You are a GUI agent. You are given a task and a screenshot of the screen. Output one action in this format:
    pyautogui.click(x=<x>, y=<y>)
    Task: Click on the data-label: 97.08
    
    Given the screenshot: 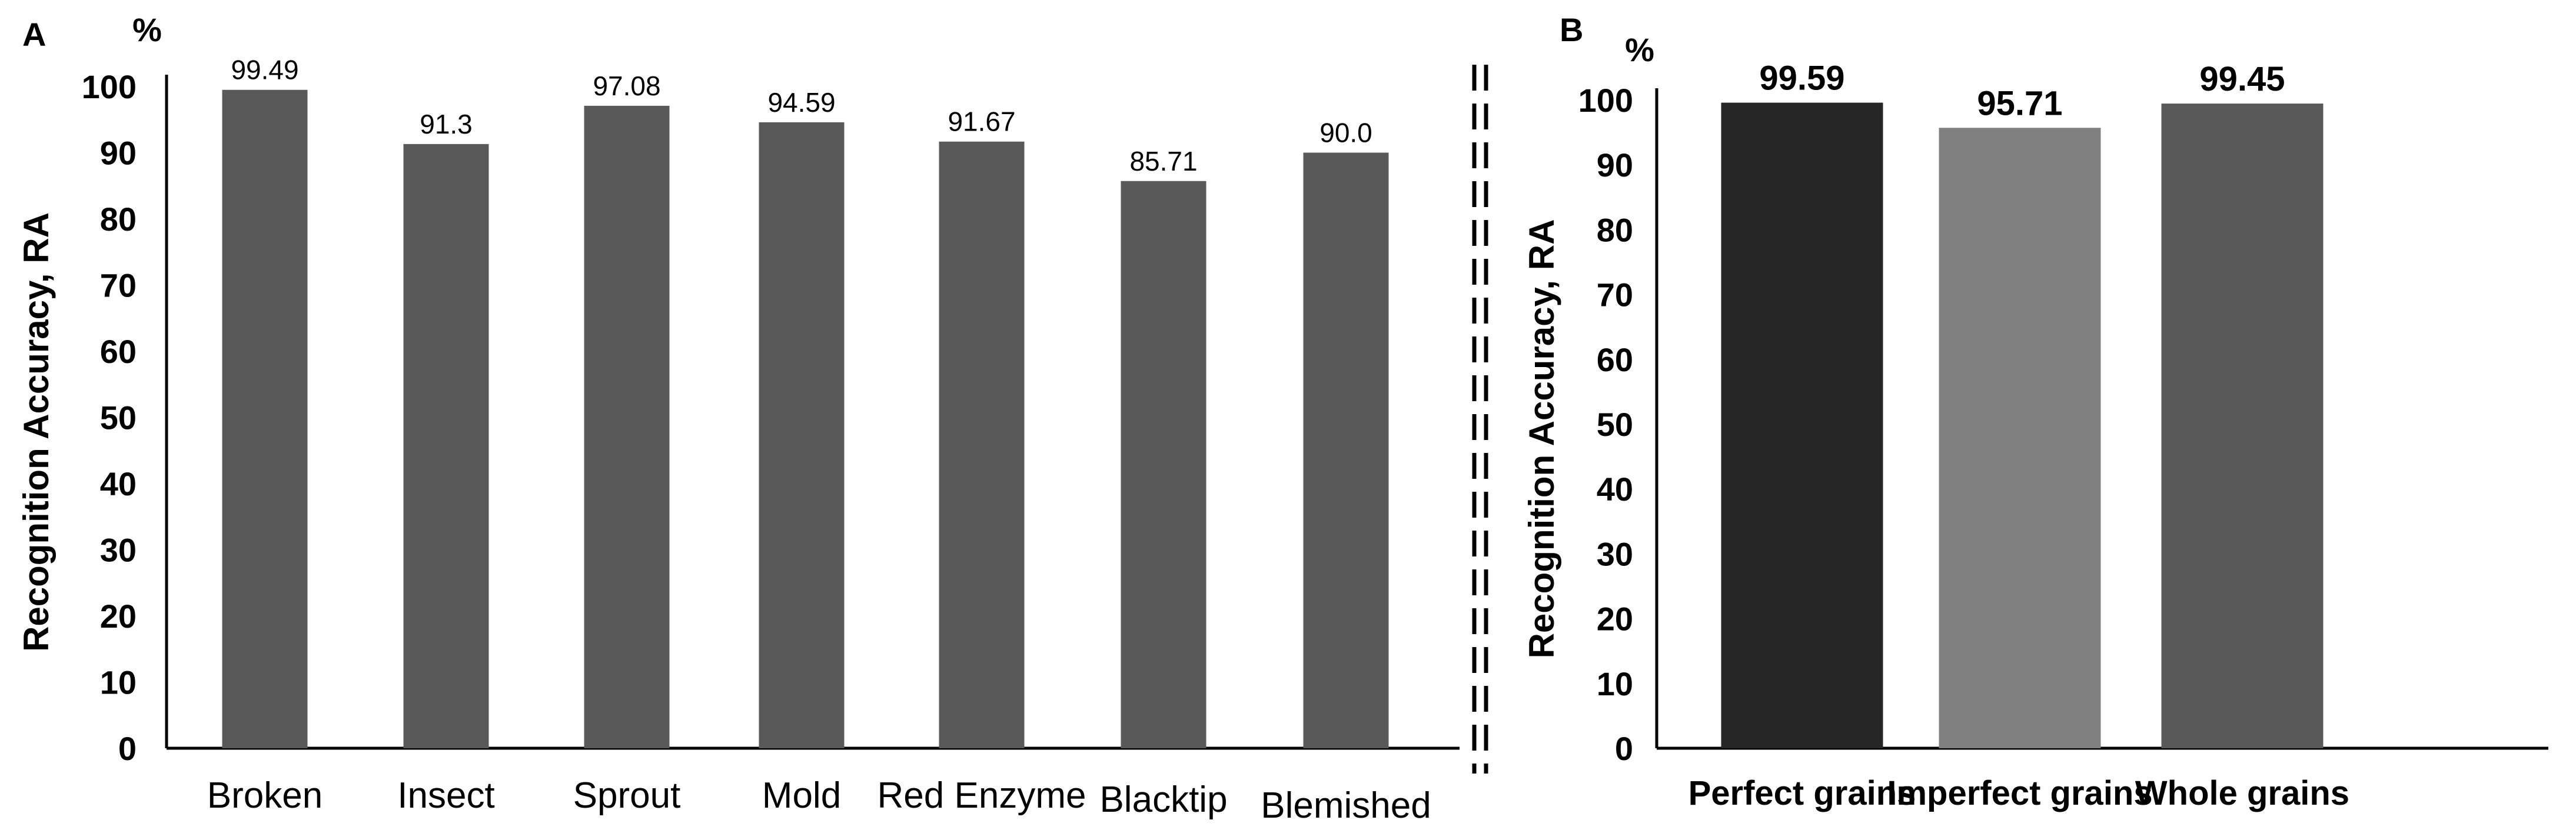 What is the action you would take?
    pyautogui.click(x=626, y=86)
    